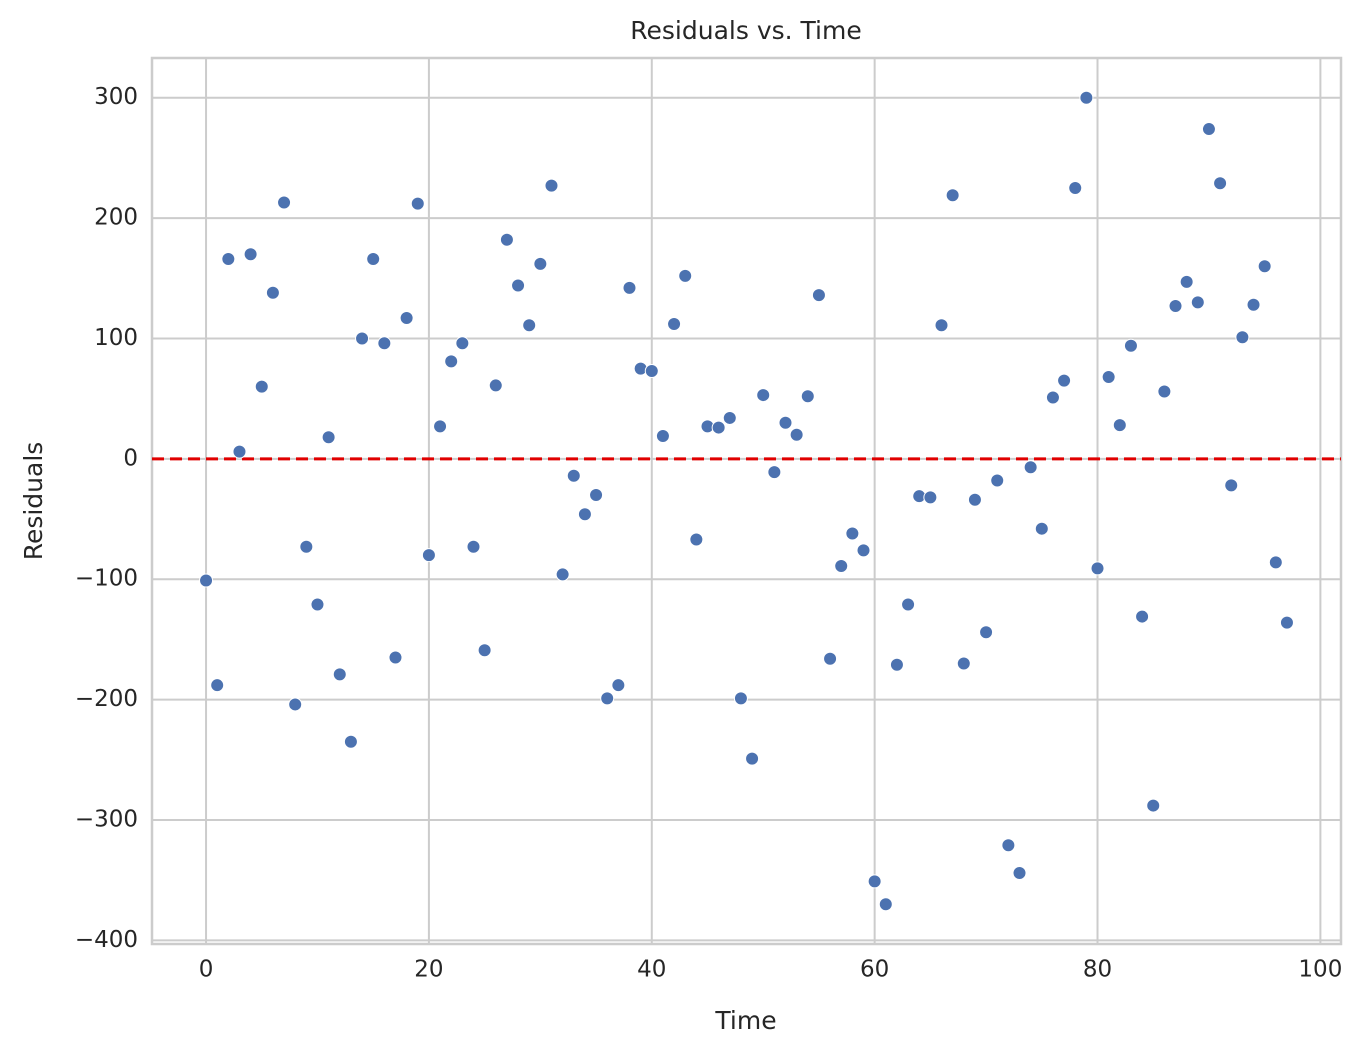  Describe the element at coordinates (1097, 970) in the screenshot. I see `x-tick-label: 80` at that location.